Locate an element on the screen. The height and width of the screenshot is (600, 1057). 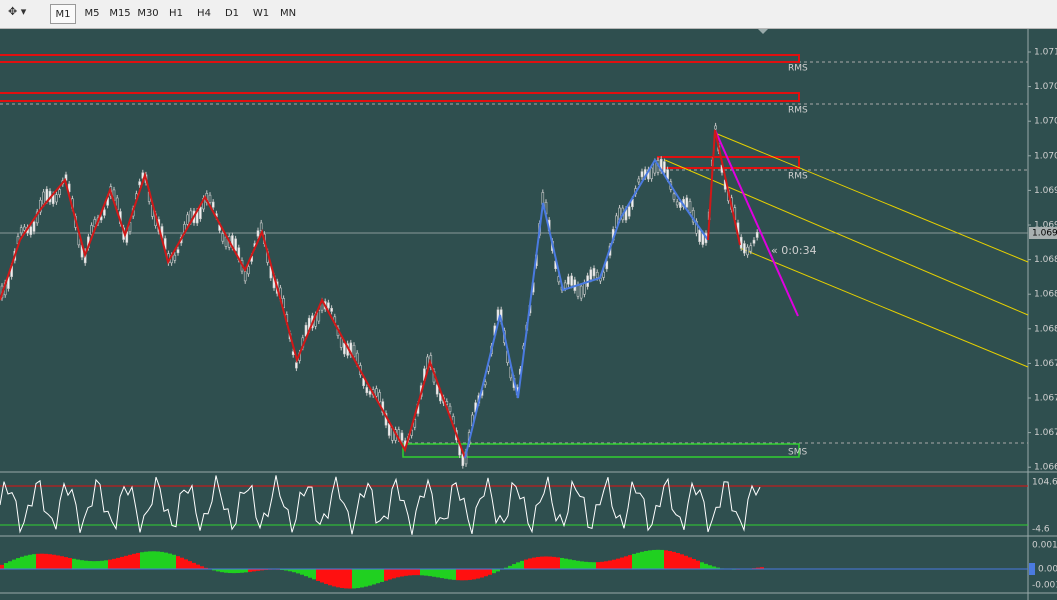
timeframe-button: M5 is located at coordinates (92, 13).